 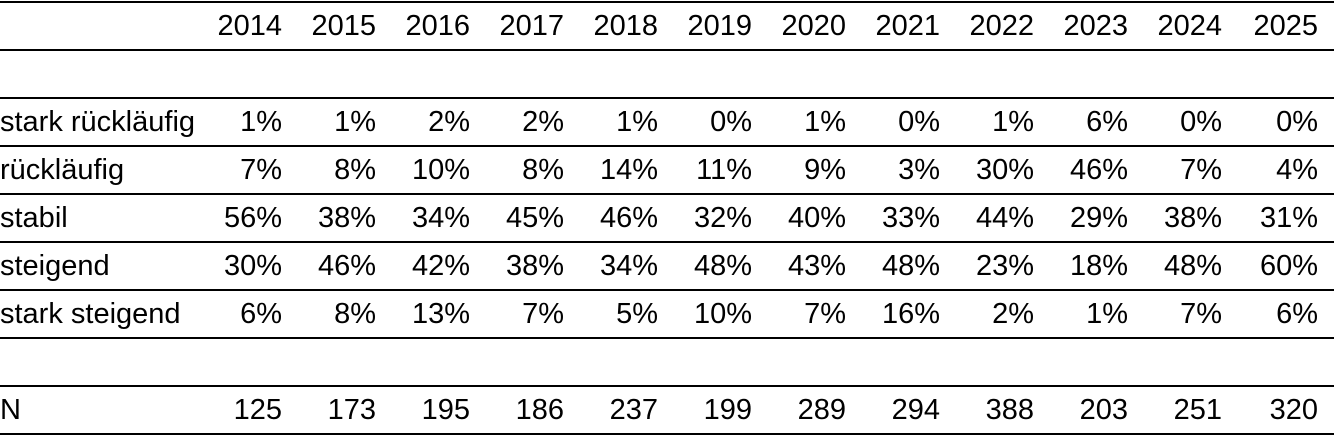 What do you see at coordinates (987, 266) in the screenshot?
I see `value-cell: 23%` at bounding box center [987, 266].